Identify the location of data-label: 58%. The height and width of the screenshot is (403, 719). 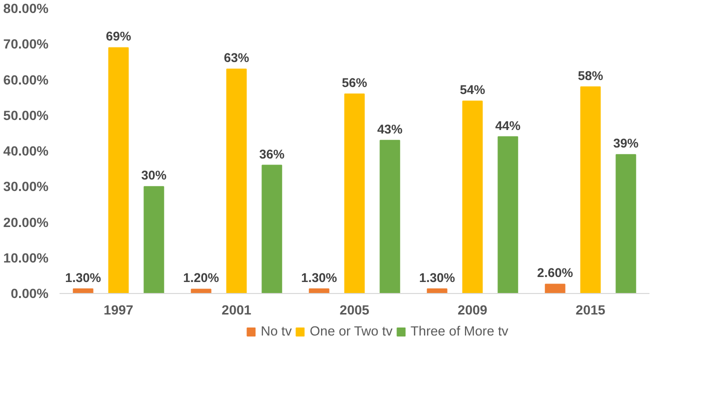
(591, 75).